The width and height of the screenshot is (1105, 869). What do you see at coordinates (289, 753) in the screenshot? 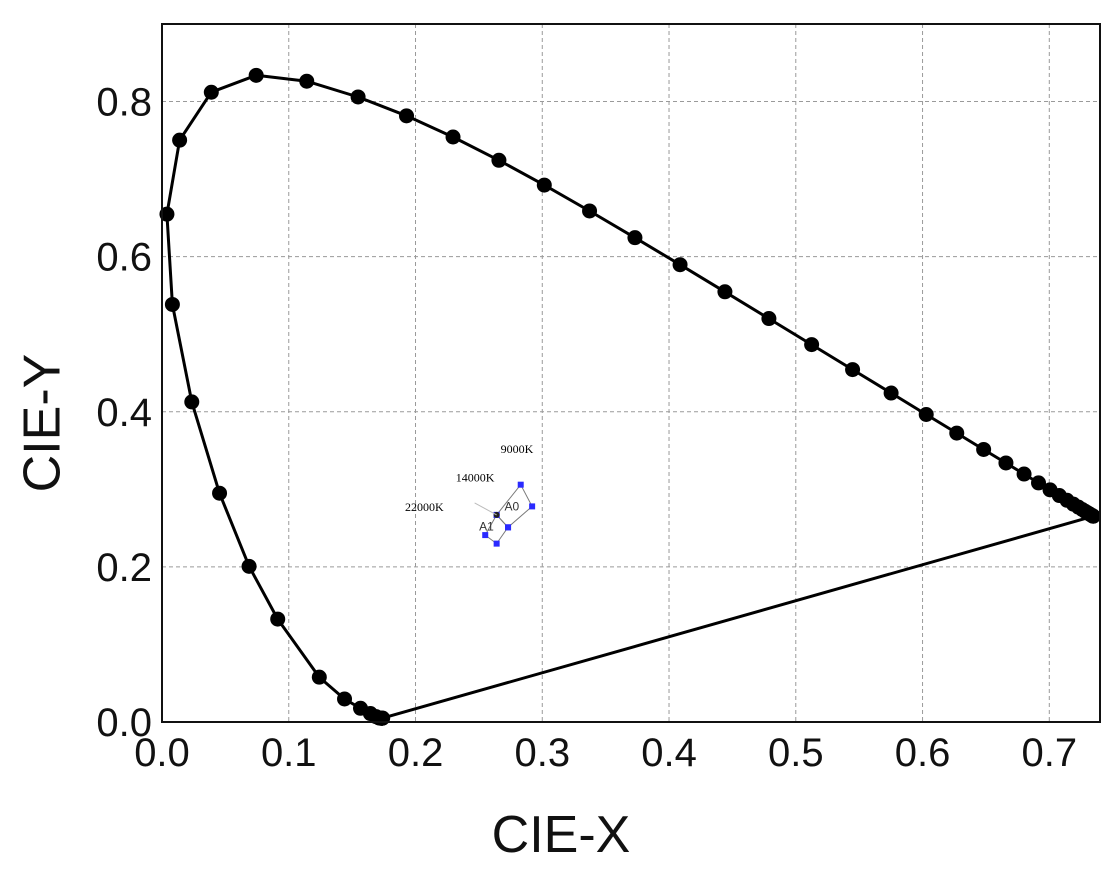
I see `x-tick-label: 0.1` at bounding box center [289, 753].